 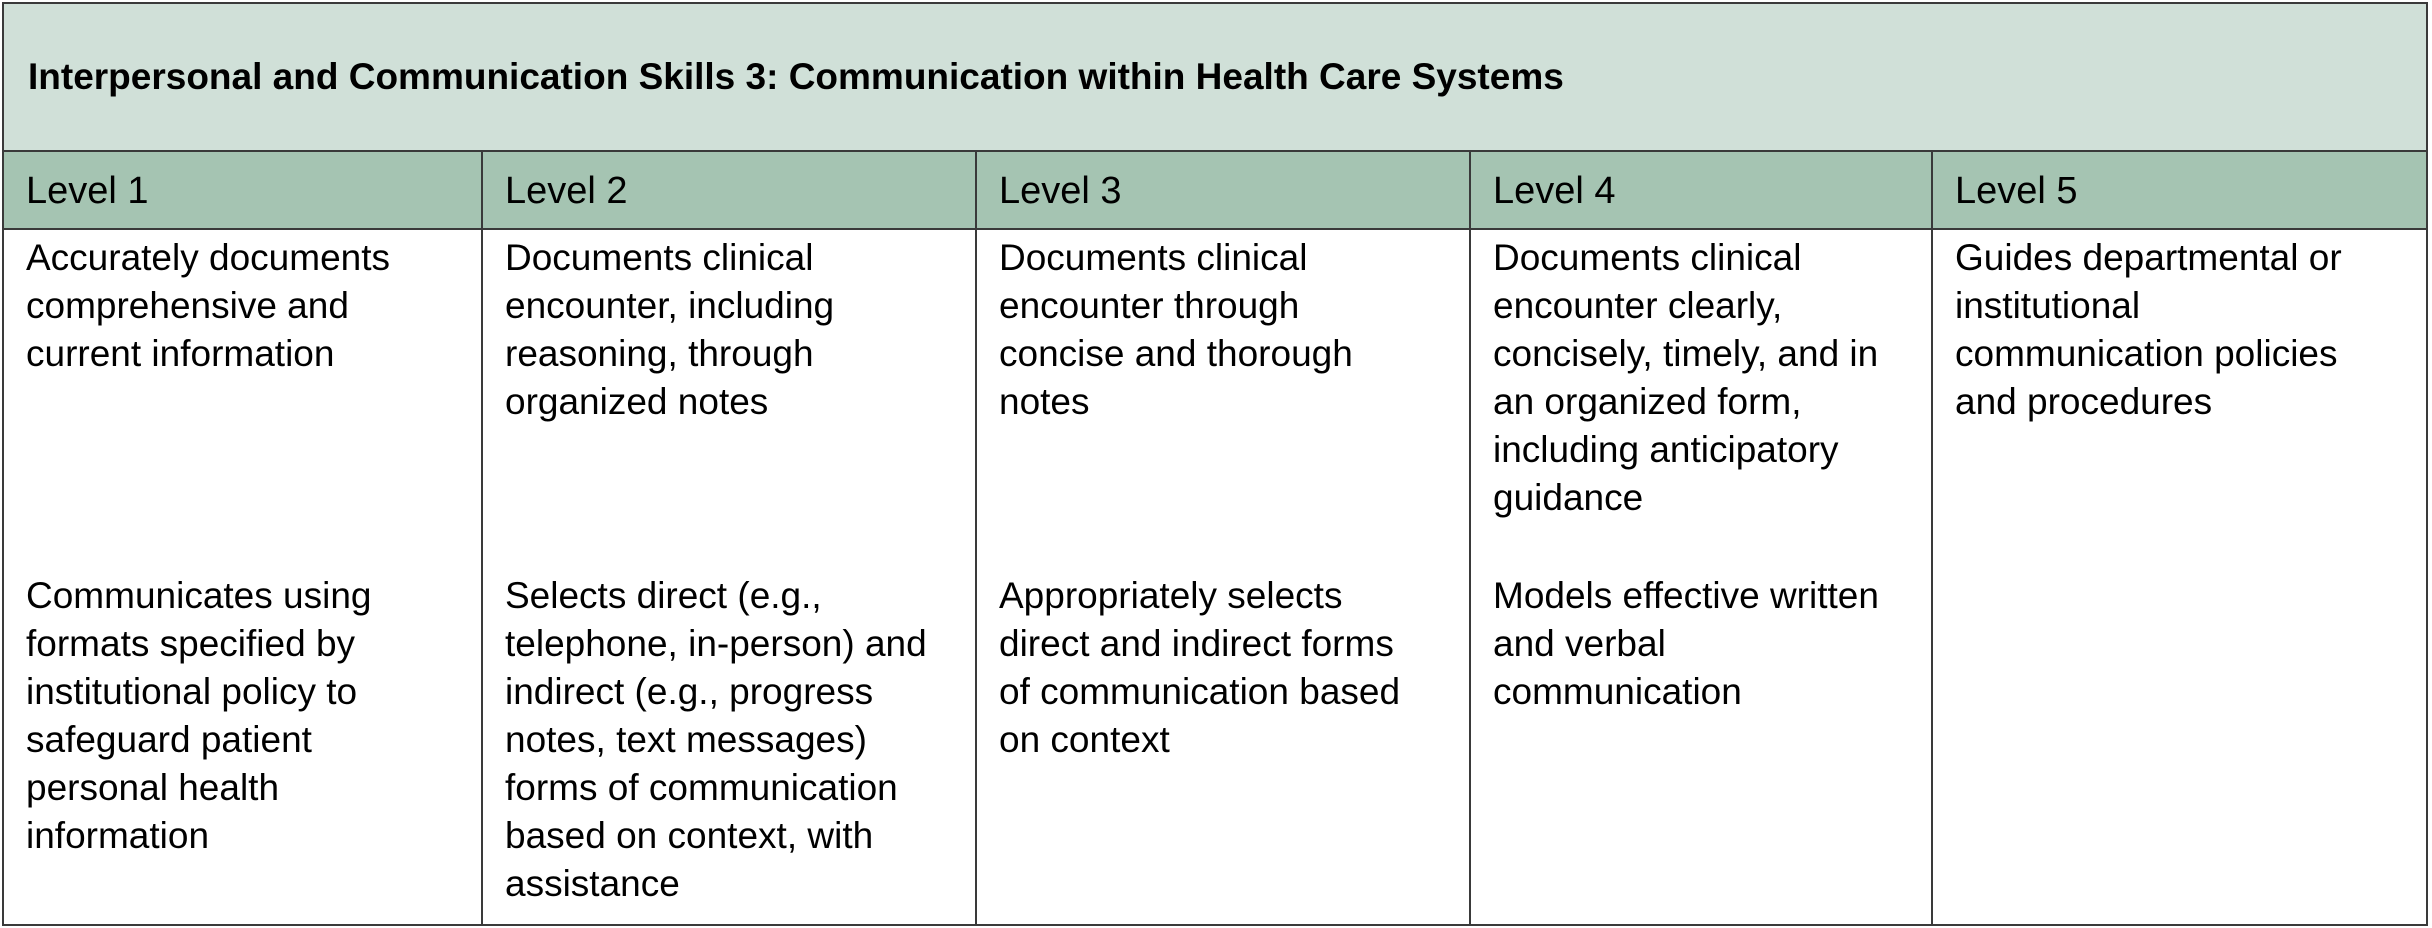 I want to click on text-line: on context, so click(x=1084, y=739).